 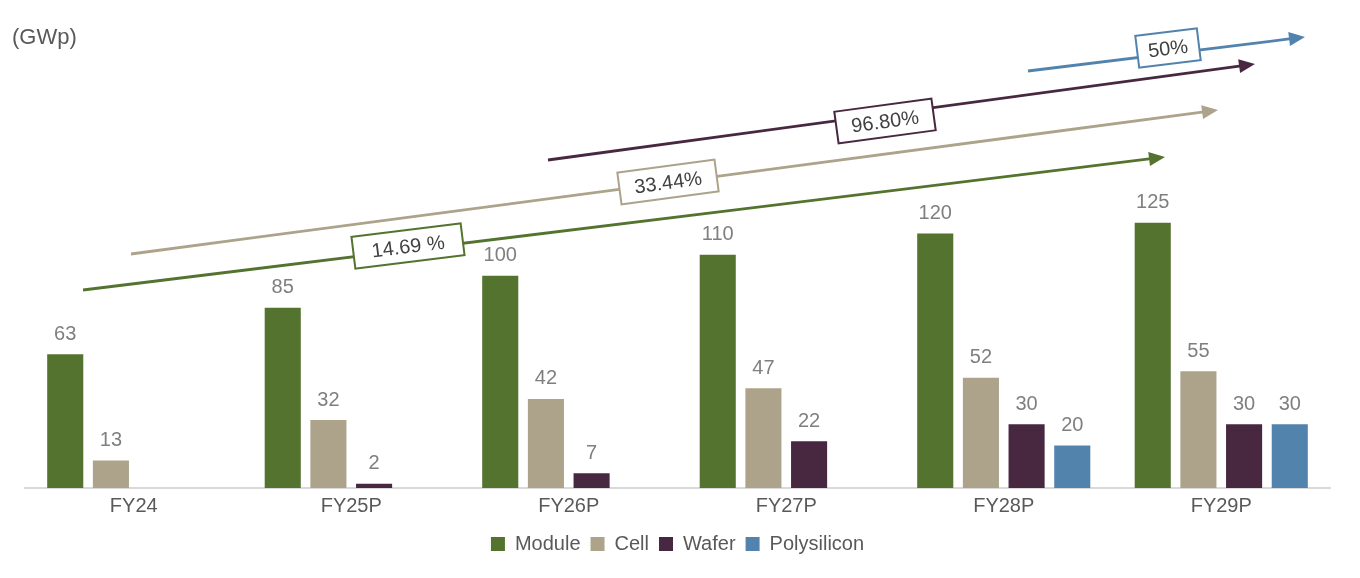 What do you see at coordinates (111, 438) in the screenshot?
I see `data-label: 13` at bounding box center [111, 438].